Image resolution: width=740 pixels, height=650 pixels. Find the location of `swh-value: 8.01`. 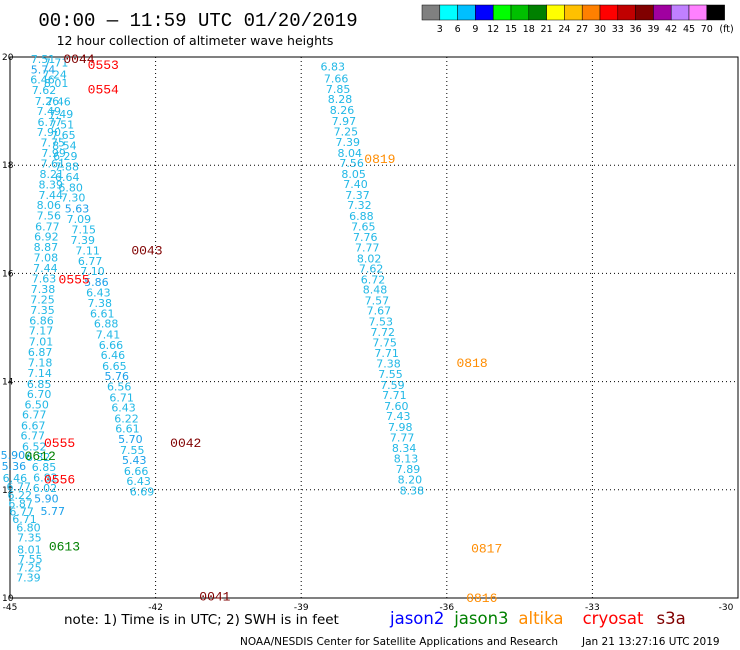

swh-value: 8.01 is located at coordinates (29, 549).